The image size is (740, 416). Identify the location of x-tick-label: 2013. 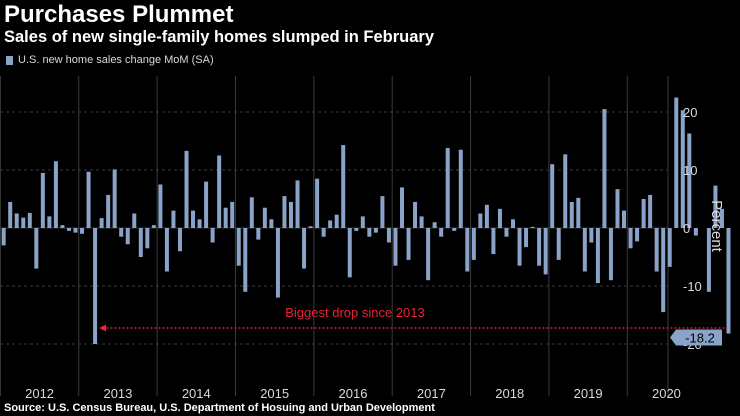
(117, 393).